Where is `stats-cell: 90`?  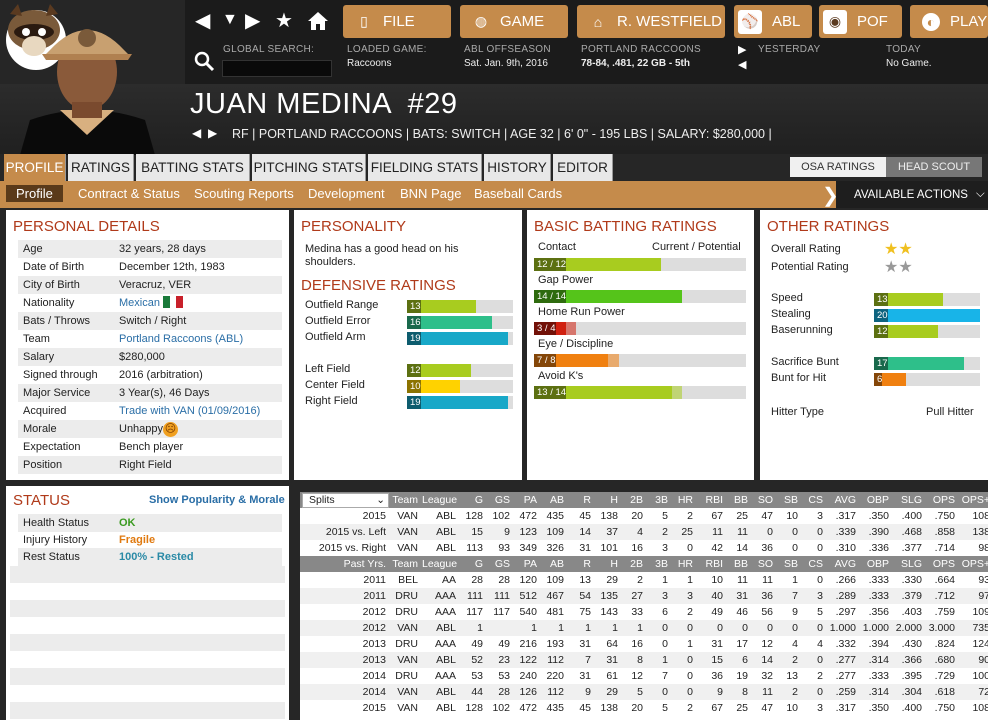 stats-cell: 90 is located at coordinates (972, 660).